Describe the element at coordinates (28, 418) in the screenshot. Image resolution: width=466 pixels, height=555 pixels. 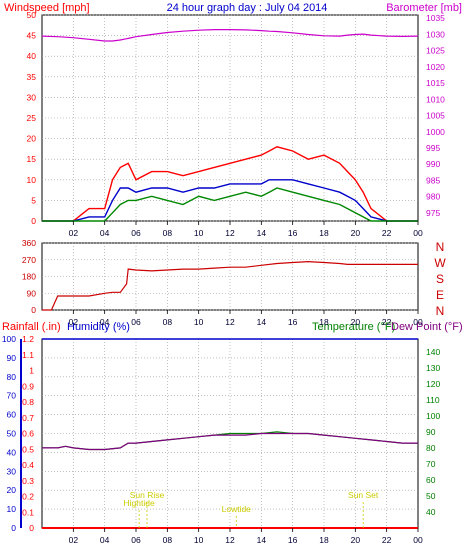
I see `rainfall-tick-label: 0.7` at that location.